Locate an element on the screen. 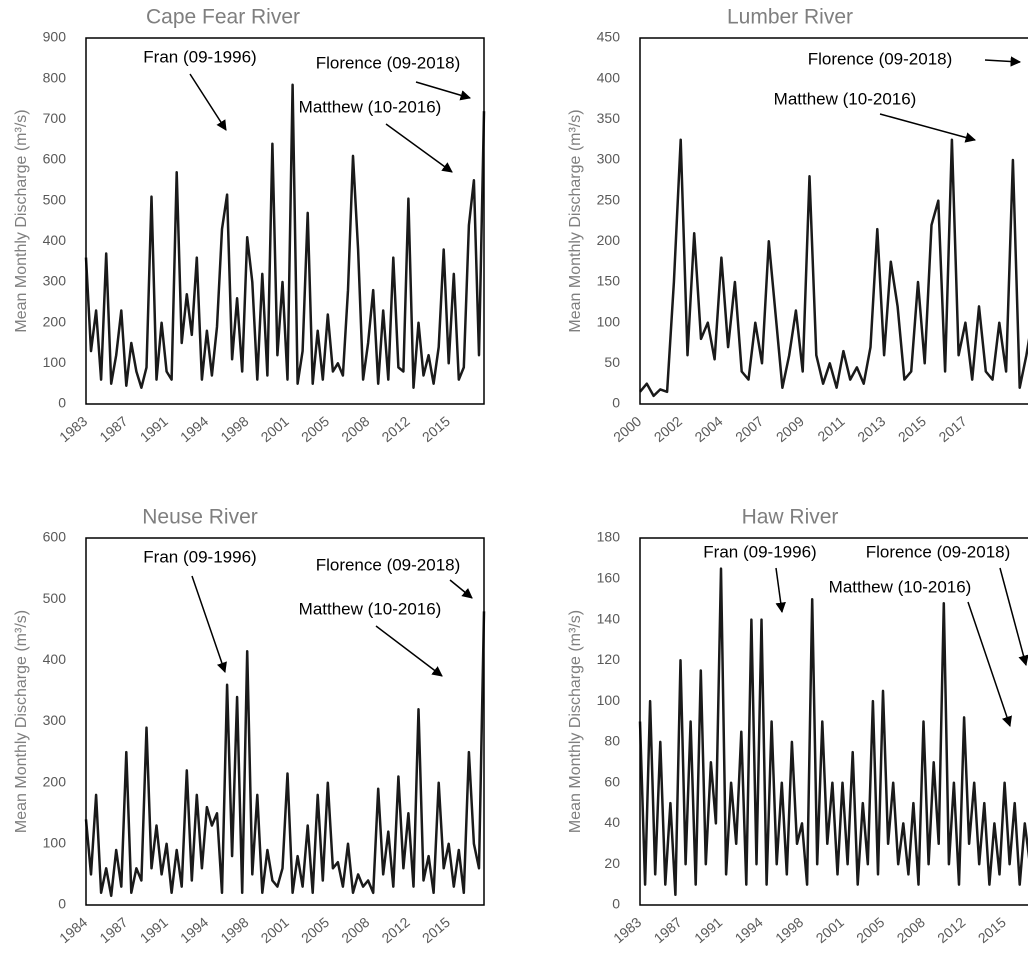  y-tick-label: 350 is located at coordinates (609, 118).